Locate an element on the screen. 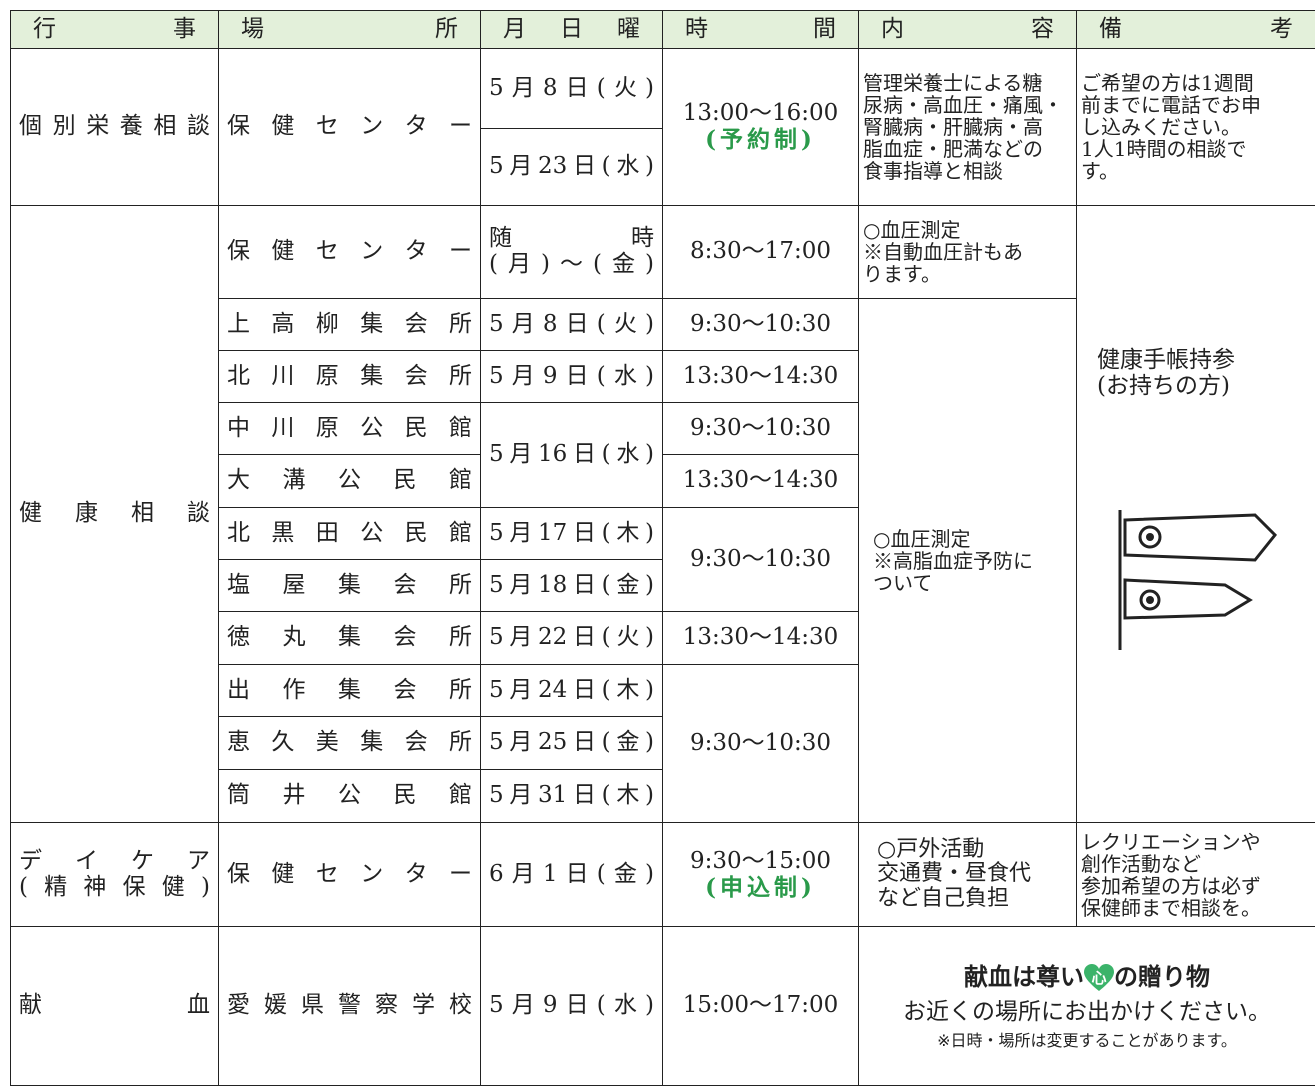  text-line: など自己負担 is located at coordinates (972, 899).